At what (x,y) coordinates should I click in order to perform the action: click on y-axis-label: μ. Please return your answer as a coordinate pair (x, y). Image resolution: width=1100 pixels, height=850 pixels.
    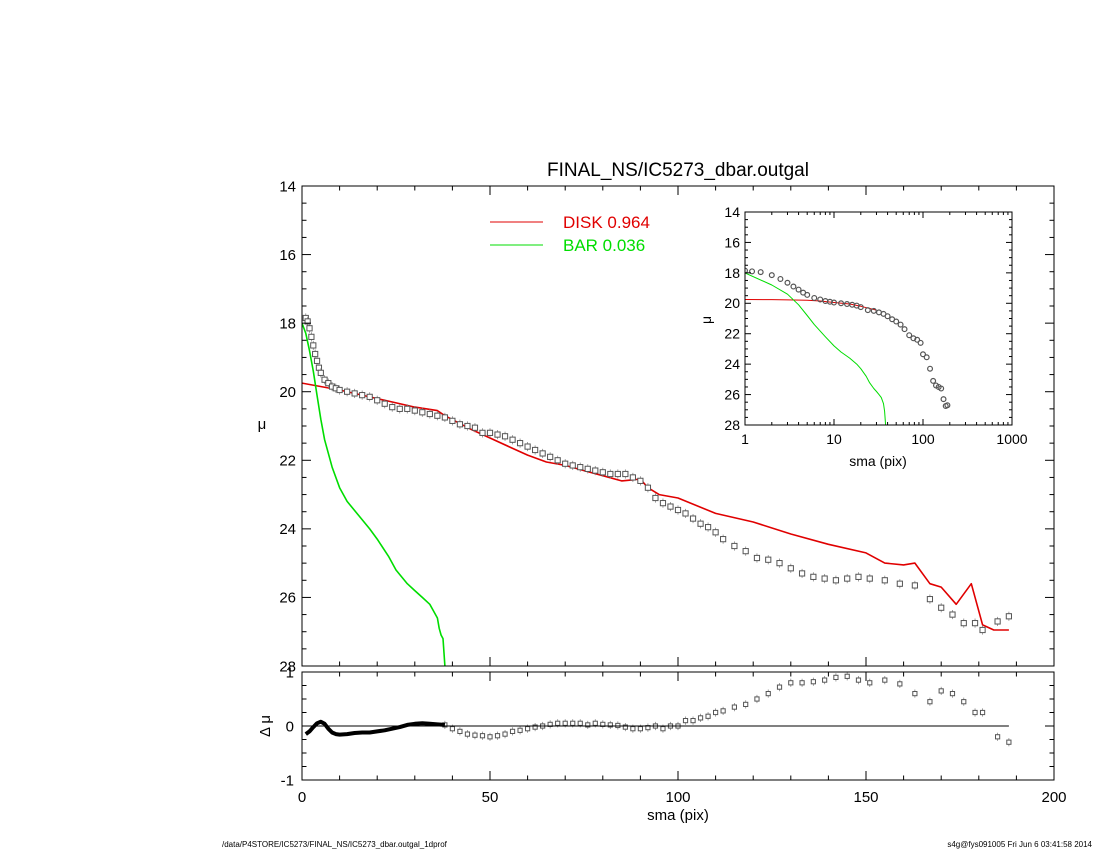
    Looking at the image, I should click on (262, 424).